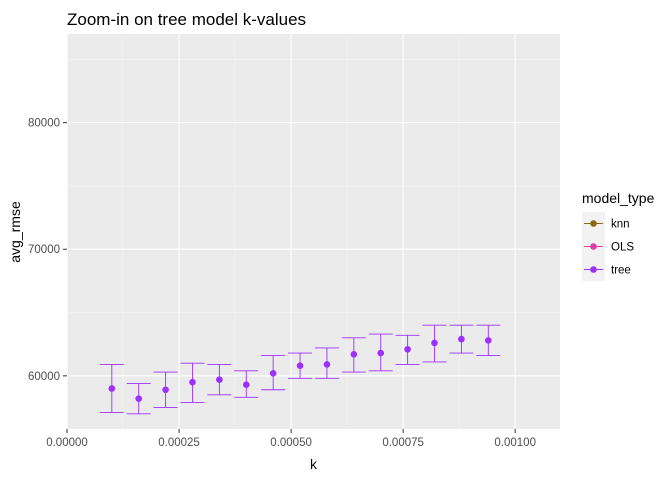  Describe the element at coordinates (621, 271) in the screenshot. I see `legend-label: tree` at that location.